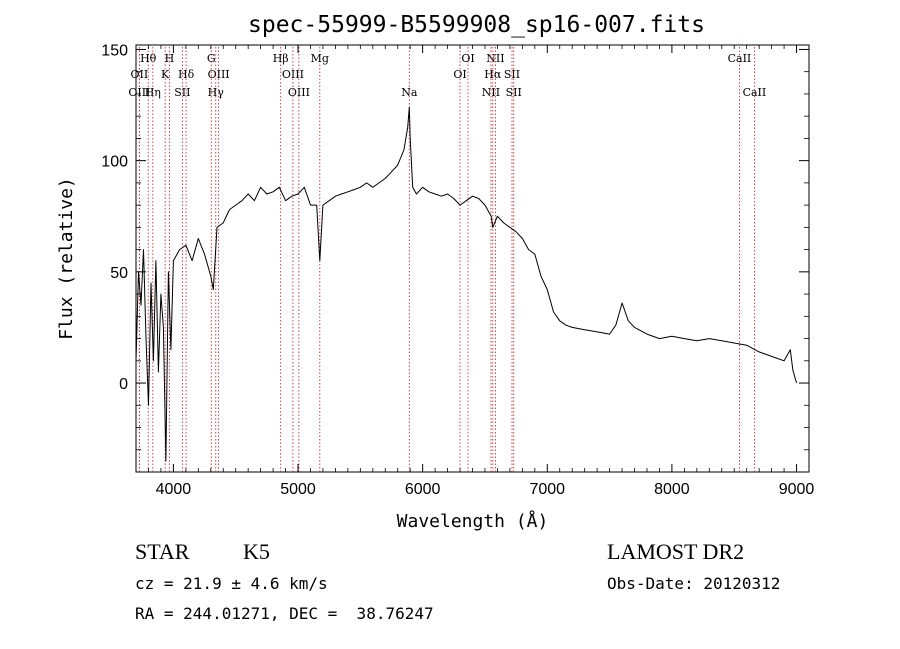 This screenshot has width=900, height=649. I want to click on line-label: K, so click(165, 74).